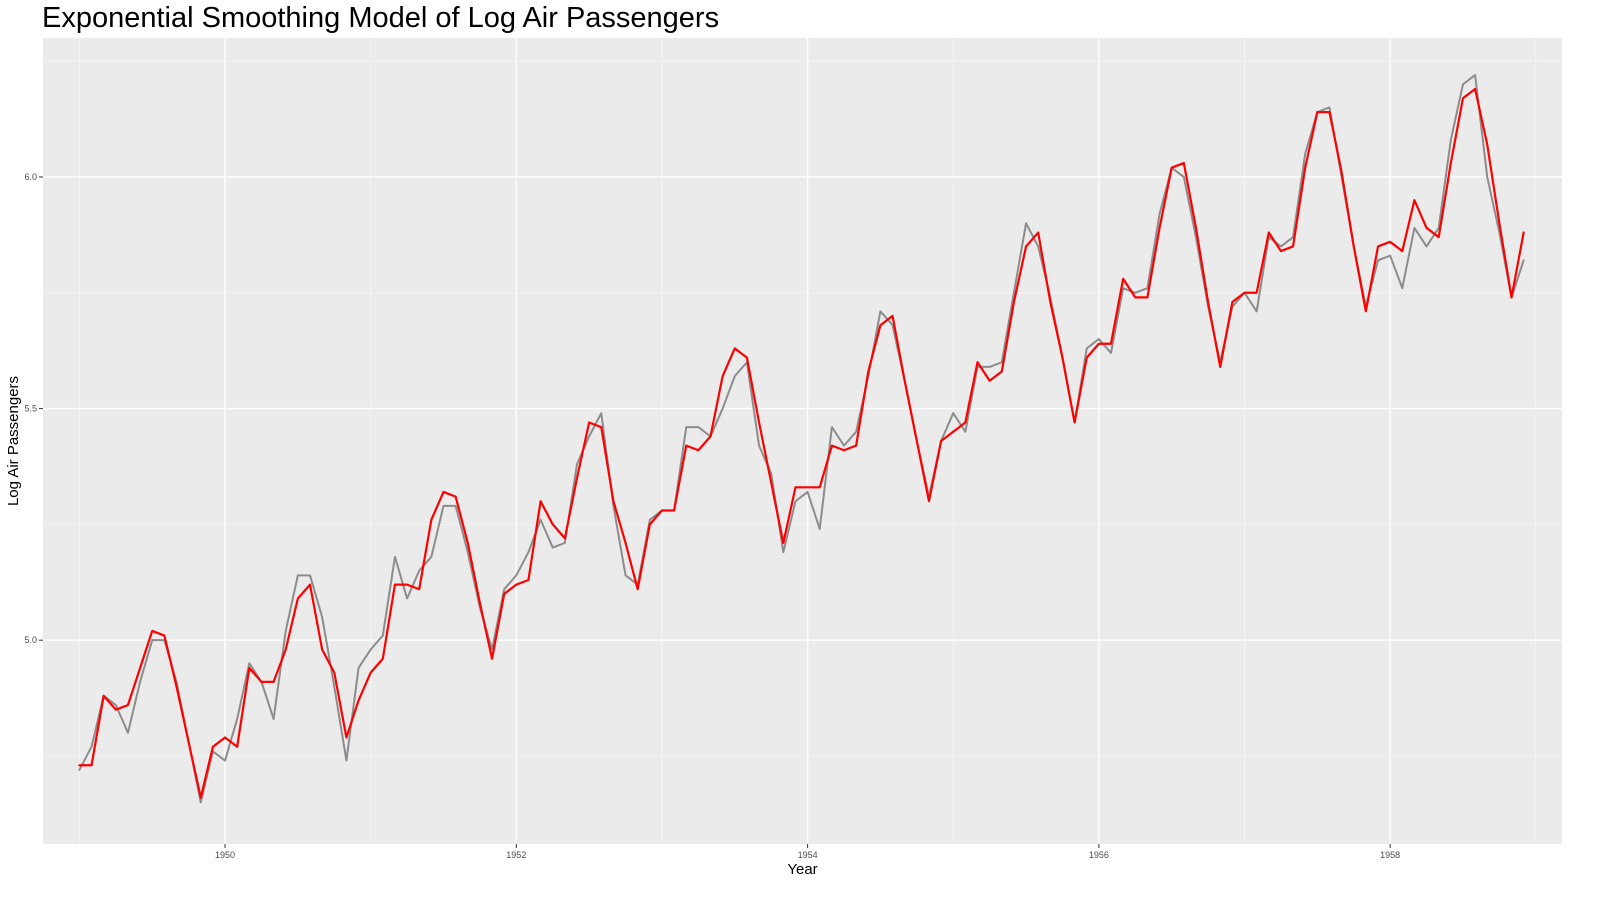 This screenshot has height=900, width=1600. What do you see at coordinates (13, 441) in the screenshot?
I see `y-axis-title: Log Air Passengers` at bounding box center [13, 441].